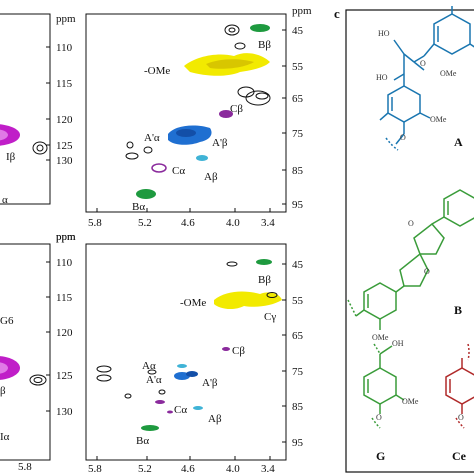 Image resolution: width=474 pixels, height=474 pixels. What do you see at coordinates (4, 368) in the screenshot?
I see `contour-magenta-inner` at bounding box center [4, 368].